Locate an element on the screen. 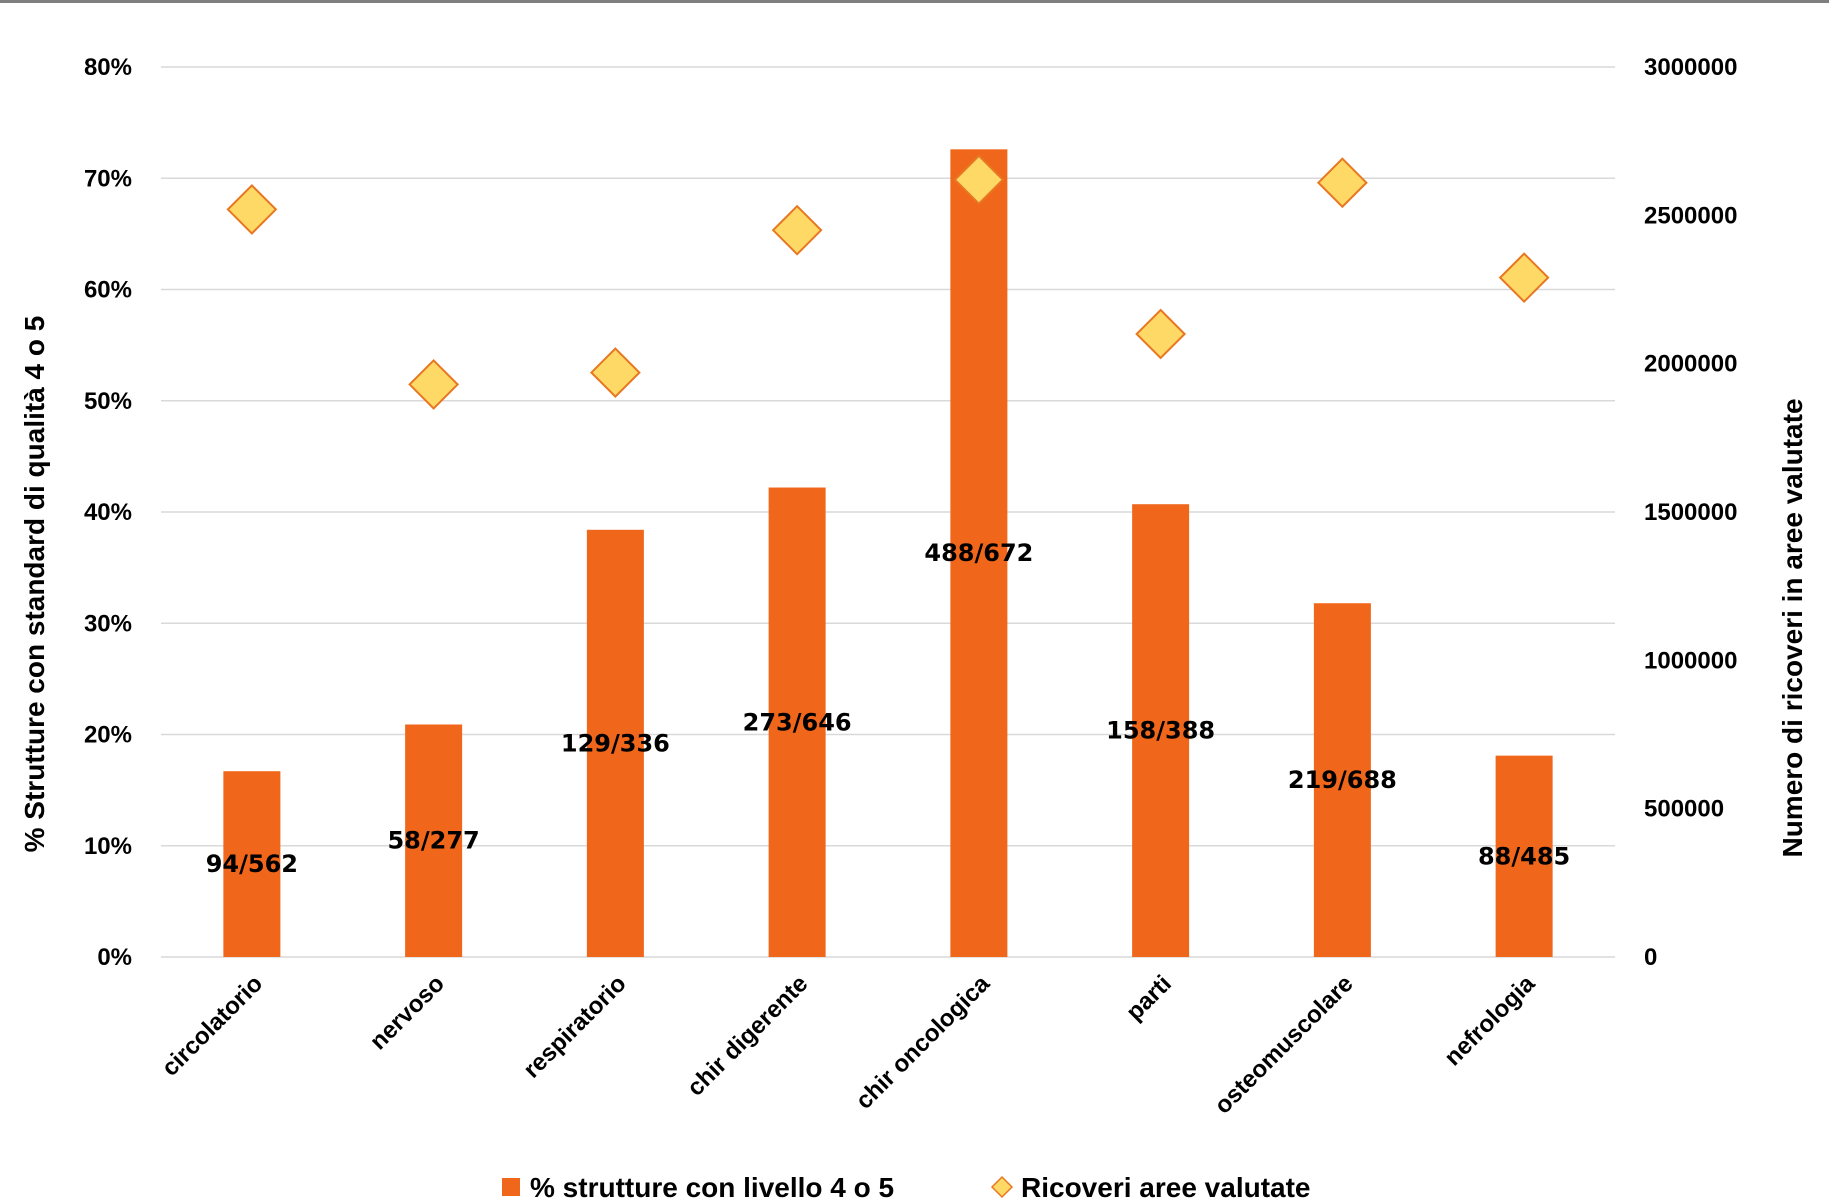  category-label: parti is located at coordinates (1149, 998).